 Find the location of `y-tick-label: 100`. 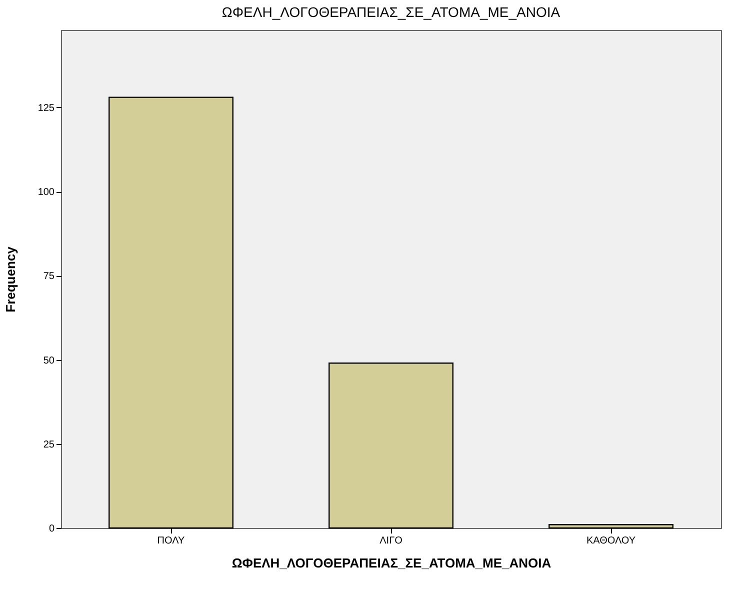

y-tick-label: 100 is located at coordinates (46, 192).